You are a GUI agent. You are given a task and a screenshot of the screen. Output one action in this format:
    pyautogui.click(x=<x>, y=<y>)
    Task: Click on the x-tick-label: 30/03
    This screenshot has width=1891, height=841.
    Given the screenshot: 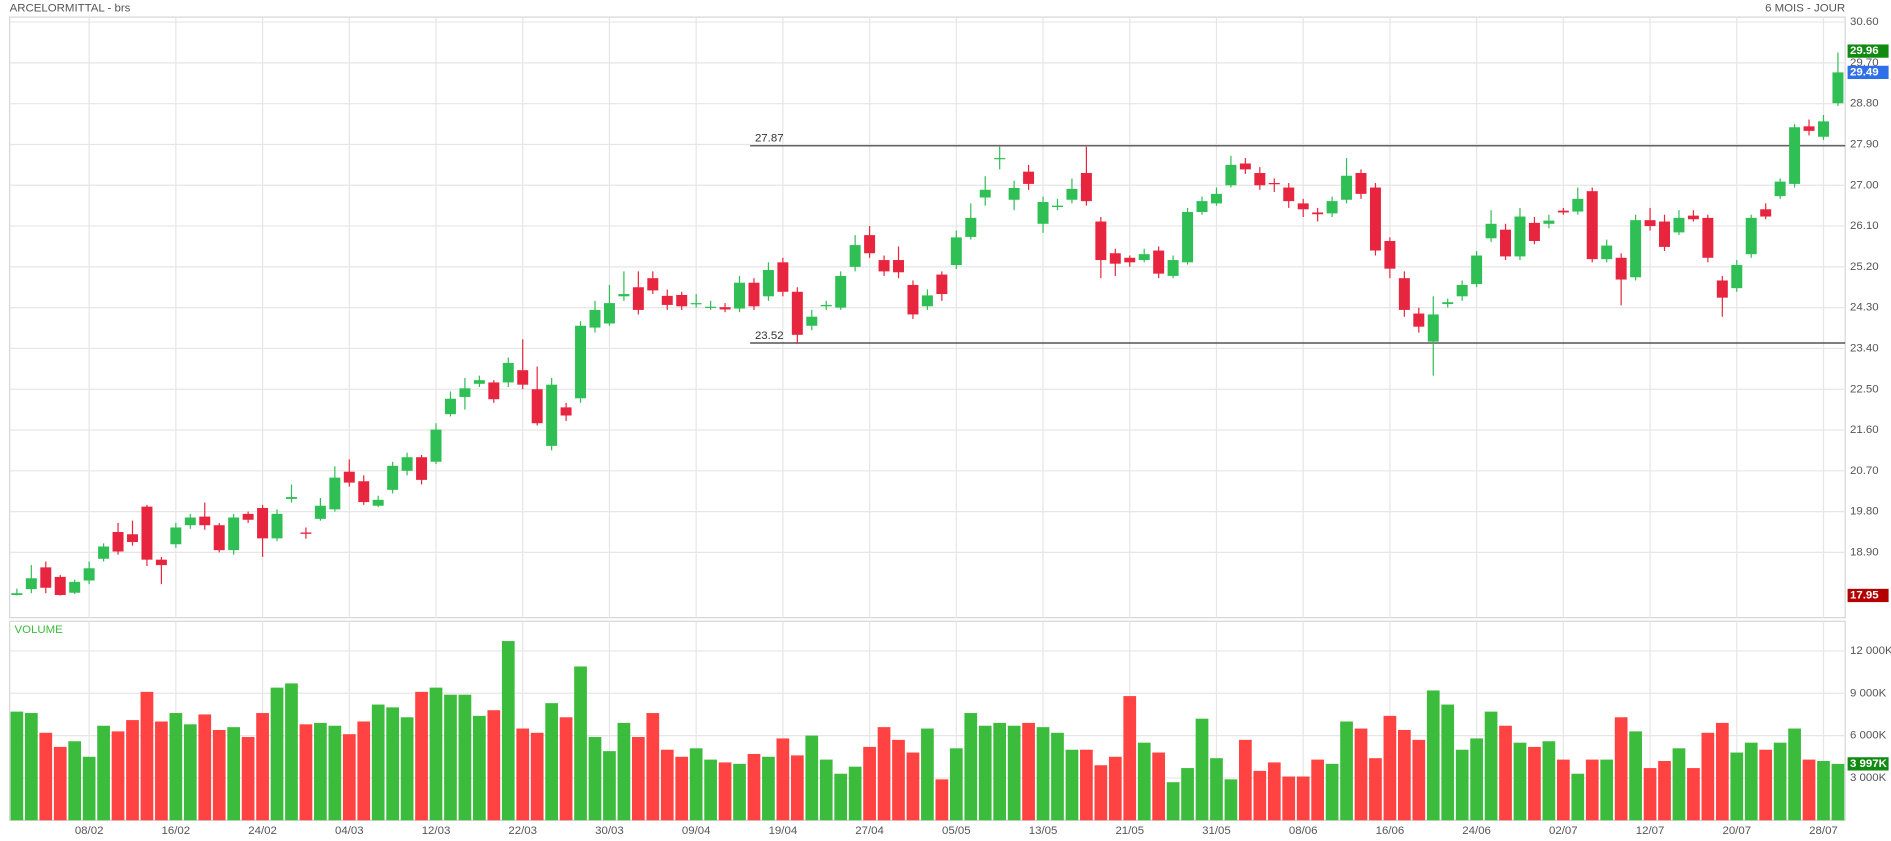 What is the action you would take?
    pyautogui.click(x=609, y=831)
    